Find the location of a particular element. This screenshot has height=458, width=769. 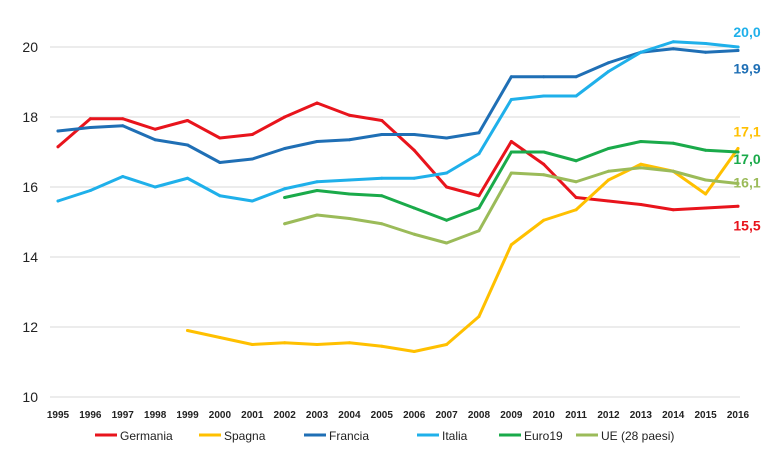

legend-item-euro19: Euro19 is located at coordinates (531, 436).